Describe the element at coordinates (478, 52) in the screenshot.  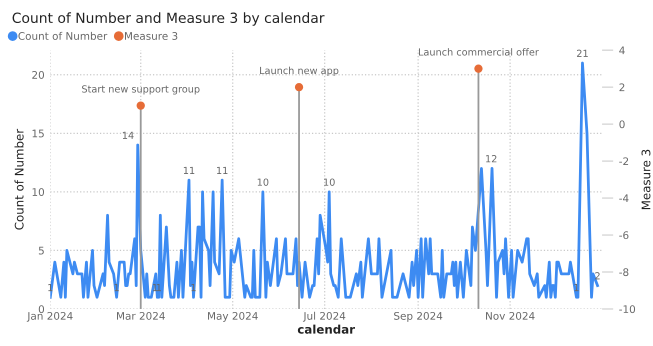
I see `annotation: Launch commercial offer` at that location.